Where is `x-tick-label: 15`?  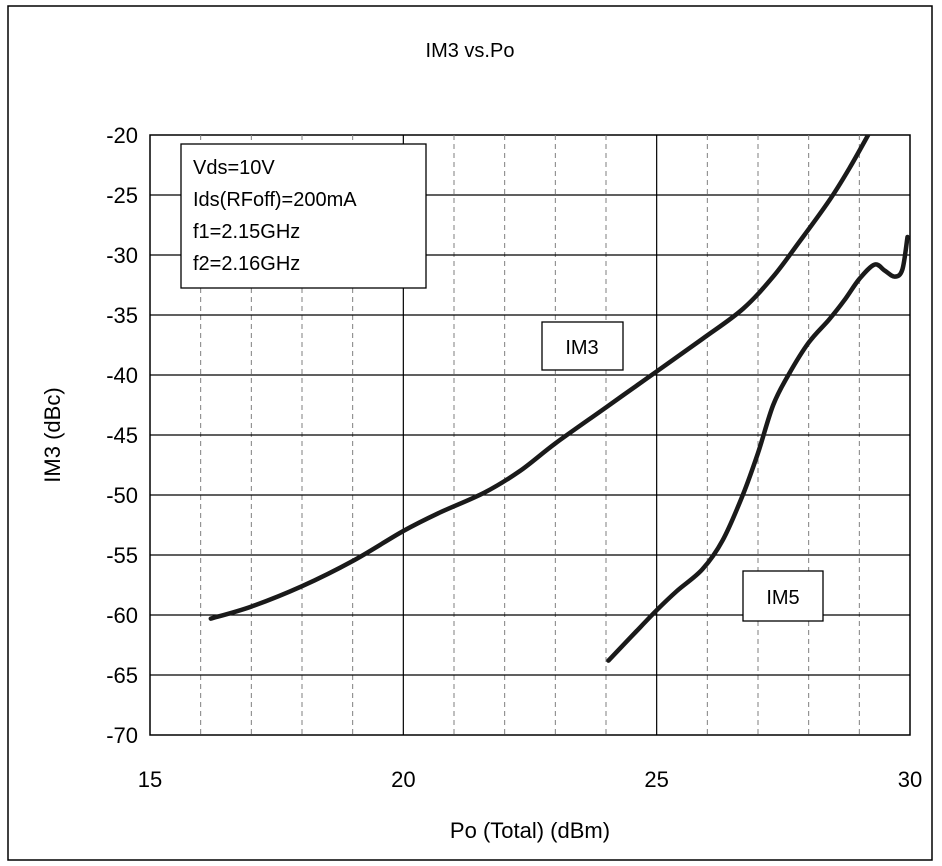 x-tick-label: 15 is located at coordinates (150, 779).